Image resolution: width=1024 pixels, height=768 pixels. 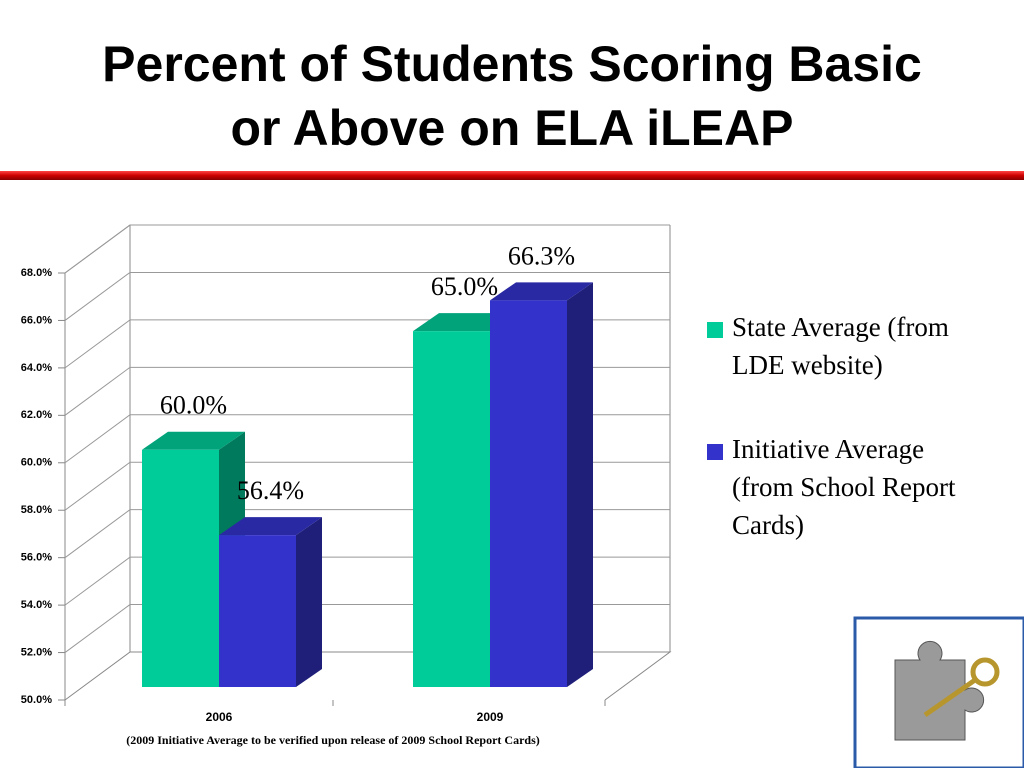 What do you see at coordinates (541, 255) in the screenshot?
I see `data-label: 66.3%` at bounding box center [541, 255].